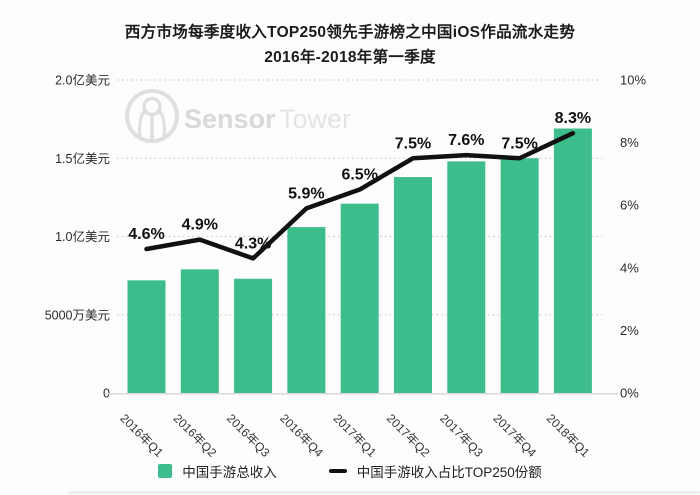  What do you see at coordinates (337, 471) in the screenshot?
I see `line-series-swatch-icon` at bounding box center [337, 471].